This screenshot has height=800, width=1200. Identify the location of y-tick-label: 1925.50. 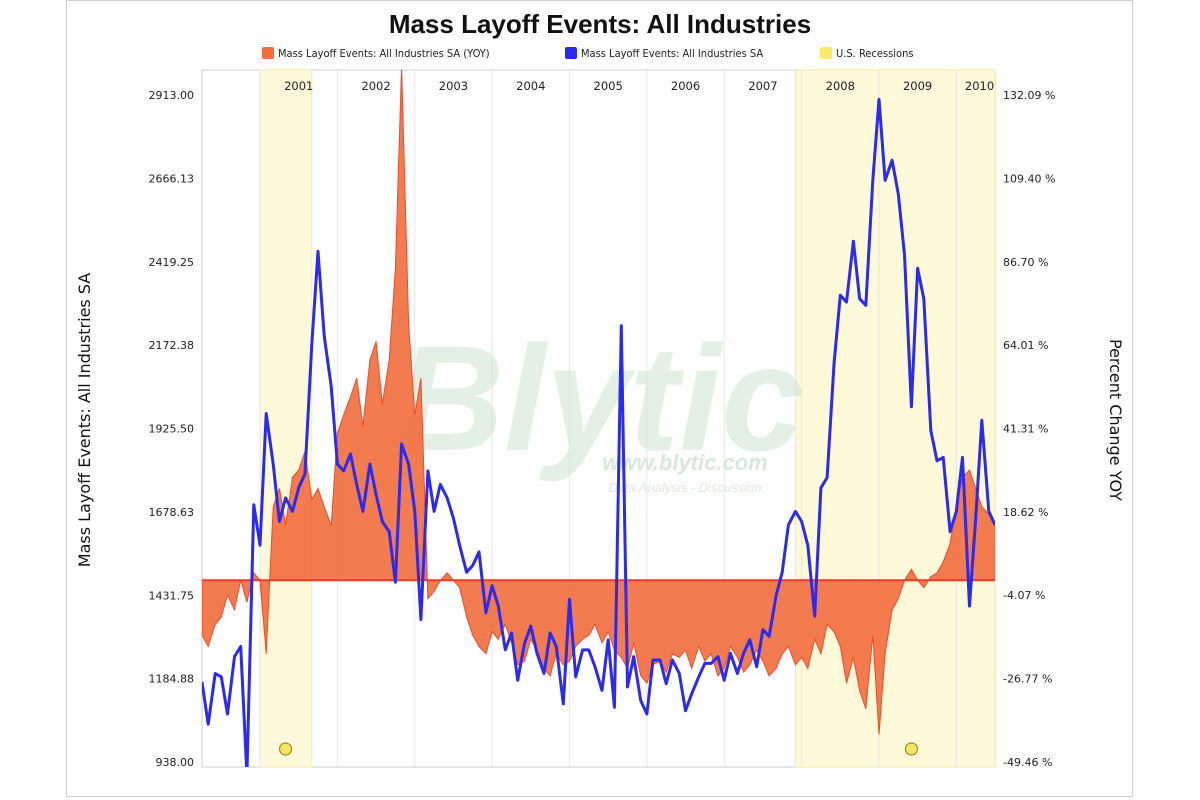
(172, 429).